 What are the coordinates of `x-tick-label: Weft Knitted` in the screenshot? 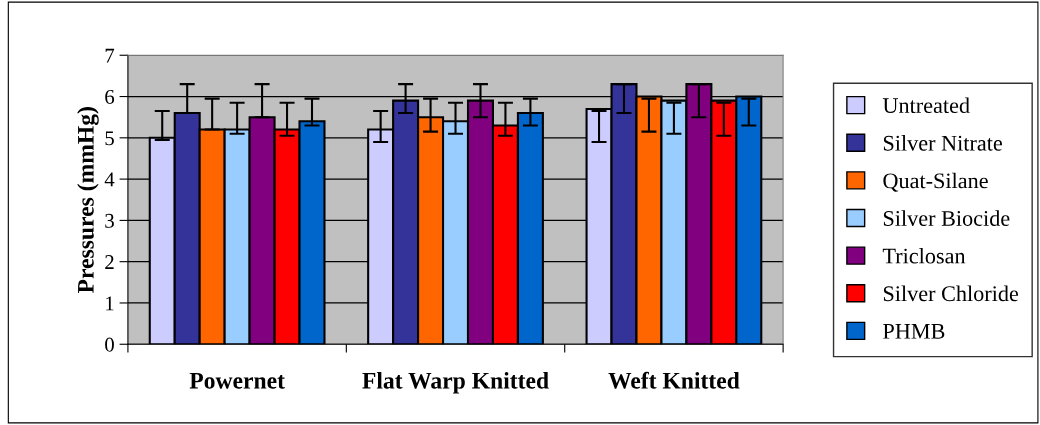 It's located at (674, 380).